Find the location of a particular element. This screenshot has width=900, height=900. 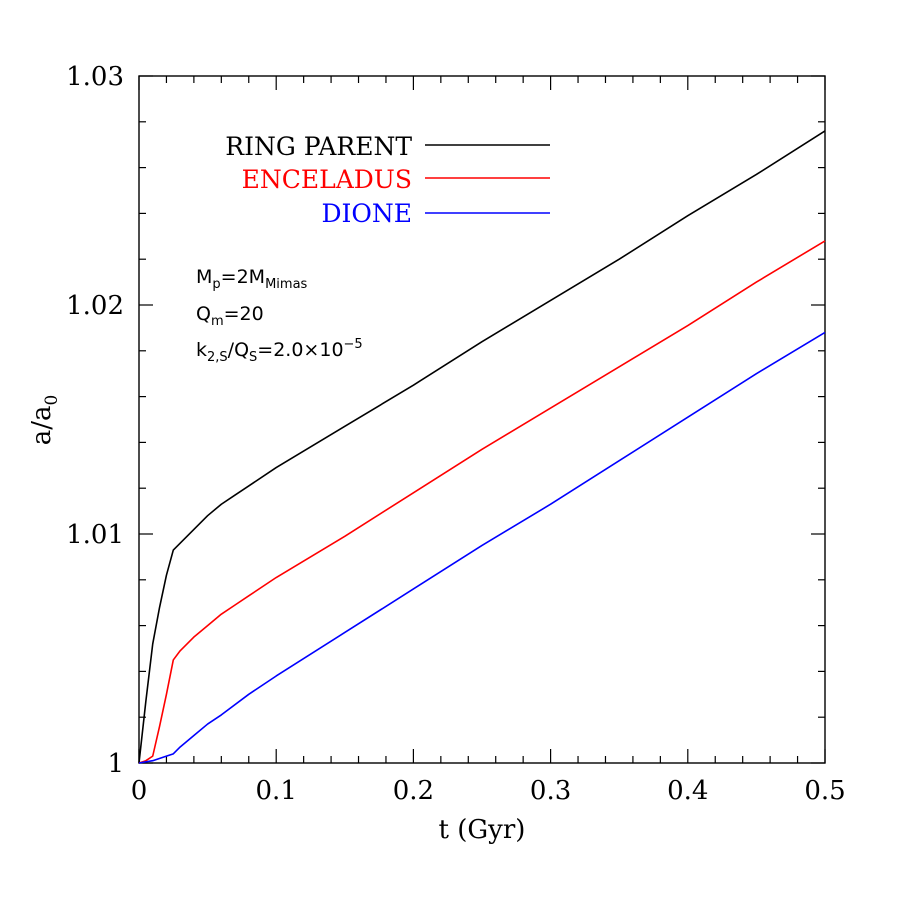

annotation-k2s: k2,S/QS=2.0×10−5 is located at coordinates (279, 351).